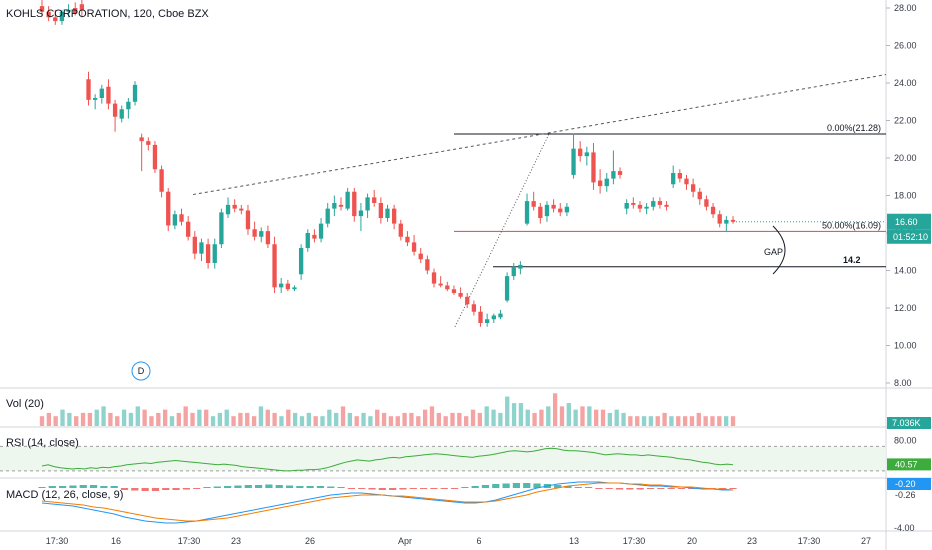  I want to click on fib-level-label: 0.00%(21.28), so click(854, 128).